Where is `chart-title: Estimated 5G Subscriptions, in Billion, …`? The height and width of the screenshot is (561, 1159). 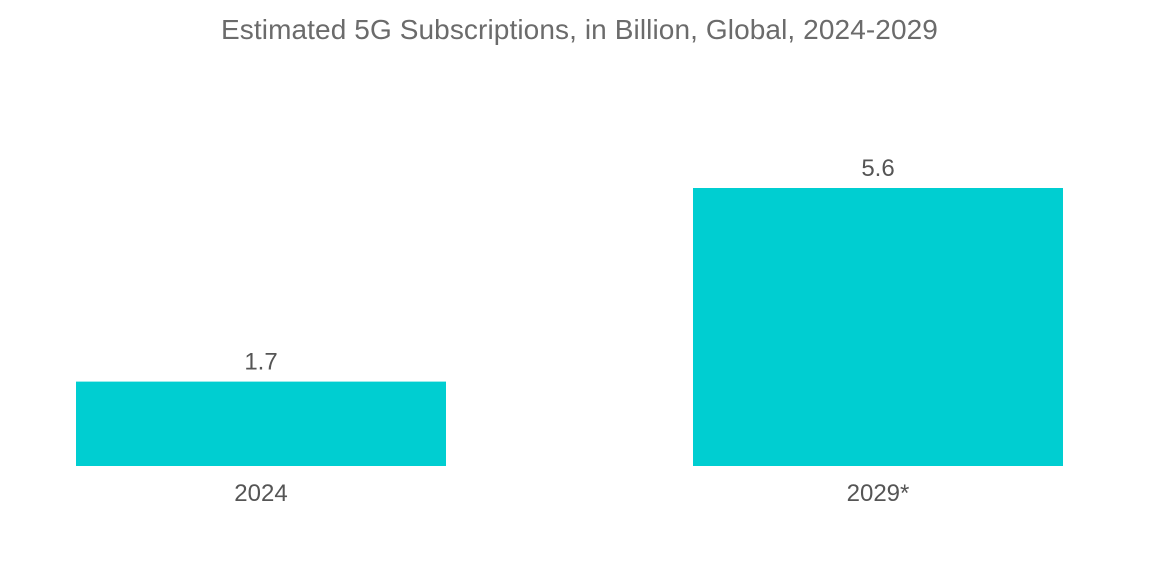 chart-title: Estimated 5G Subscriptions, in Billion, … is located at coordinates (579, 29).